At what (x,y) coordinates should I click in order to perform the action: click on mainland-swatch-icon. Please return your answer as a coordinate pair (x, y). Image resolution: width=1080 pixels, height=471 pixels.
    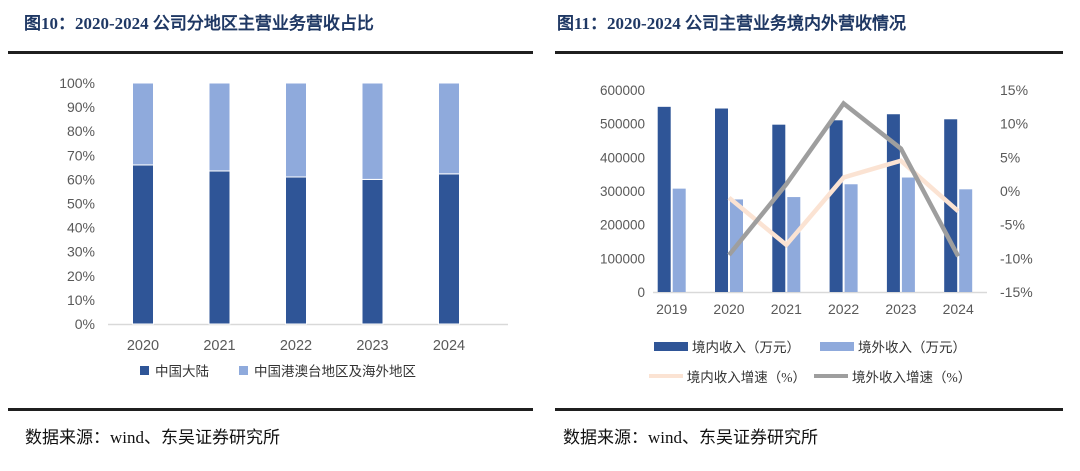
    Looking at the image, I should click on (144, 370).